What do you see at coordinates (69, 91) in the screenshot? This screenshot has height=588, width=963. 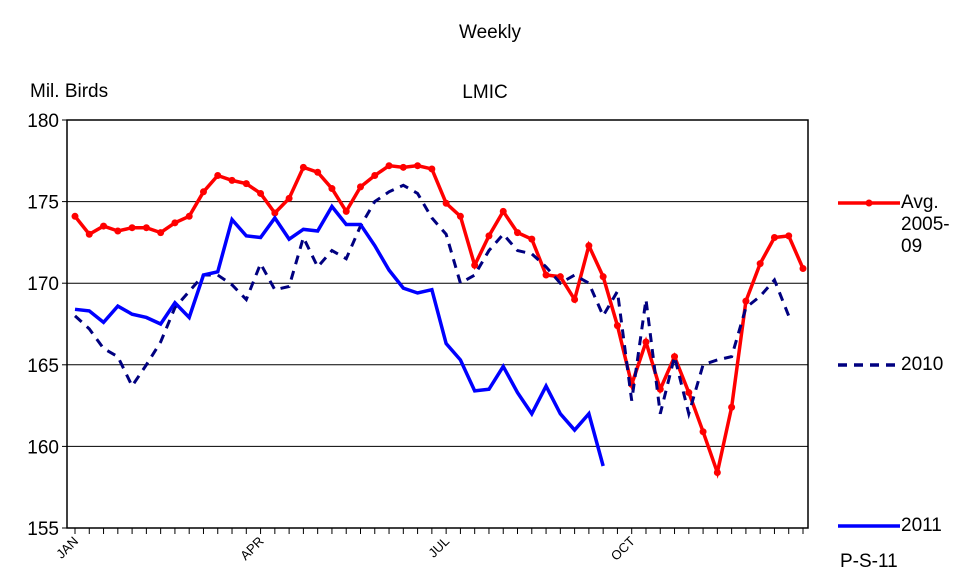 I see `y-axis-label: Mil. Birds` at bounding box center [69, 91].